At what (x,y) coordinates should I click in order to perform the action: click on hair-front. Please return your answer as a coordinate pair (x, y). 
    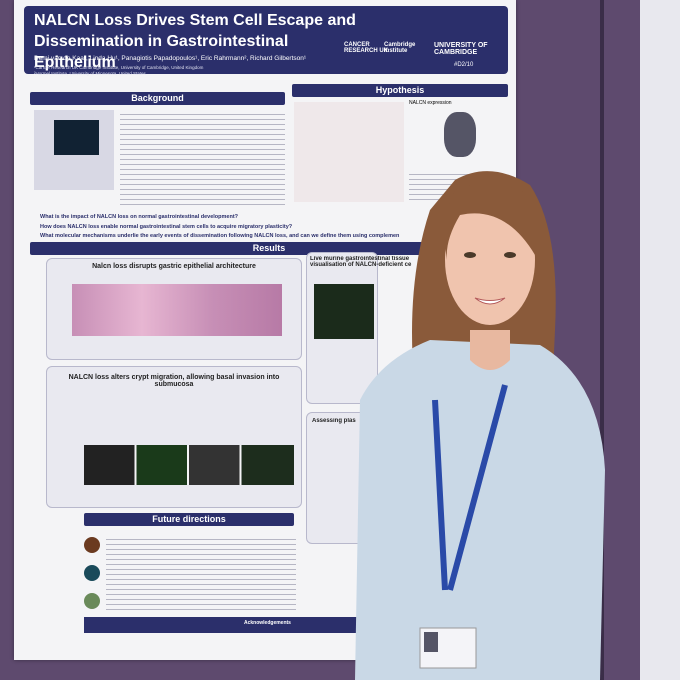
    Looking at the image, I should click on (490, 221).